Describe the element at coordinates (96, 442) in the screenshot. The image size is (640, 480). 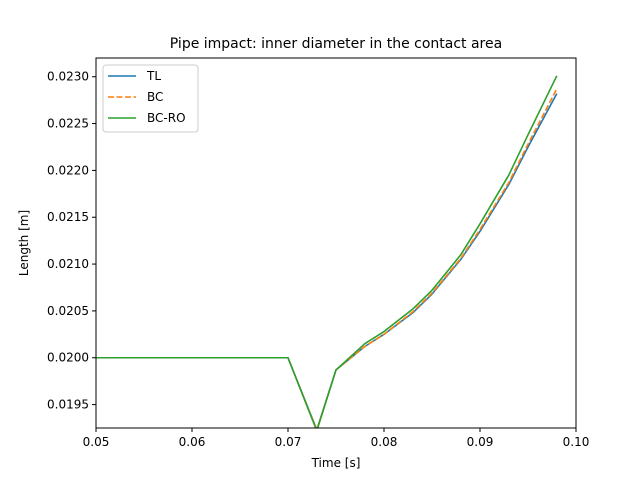
I see `x-tick-label: 0.05` at that location.